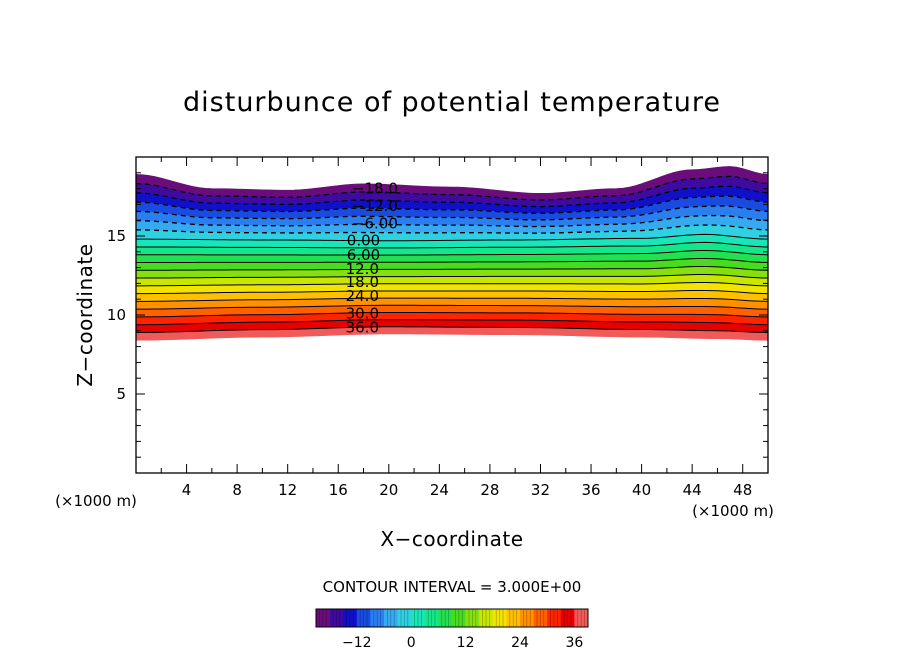  Describe the element at coordinates (121, 394) in the screenshot. I see `y-tick-label: 5` at that location.